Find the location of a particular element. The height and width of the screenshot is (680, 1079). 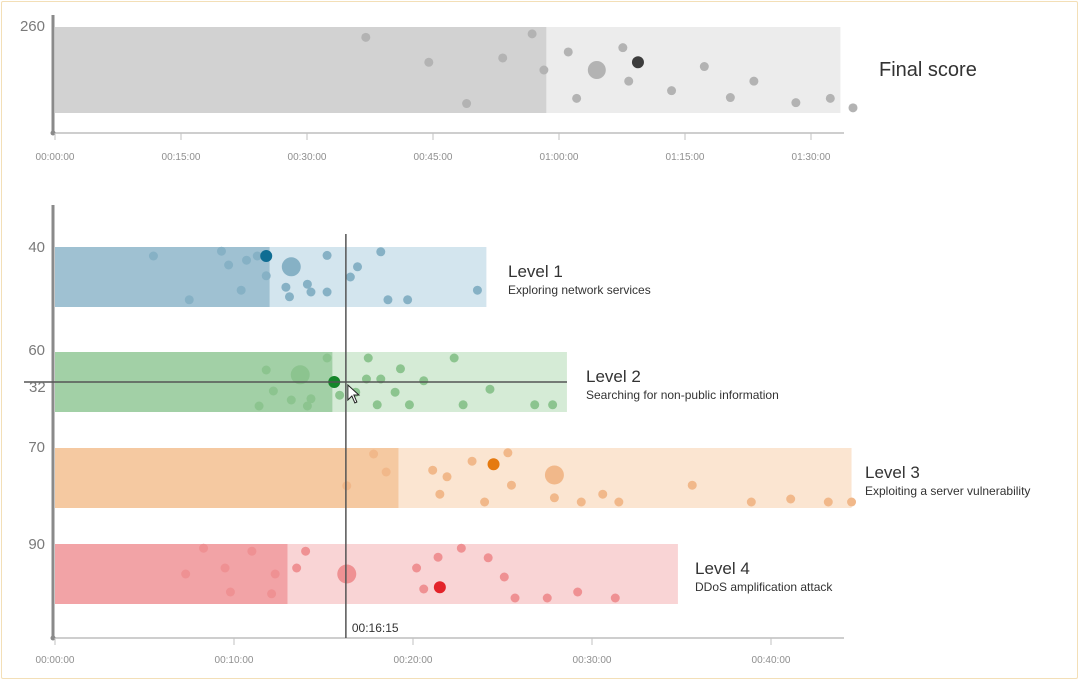

level-title: Level 4 is located at coordinates (722, 568).